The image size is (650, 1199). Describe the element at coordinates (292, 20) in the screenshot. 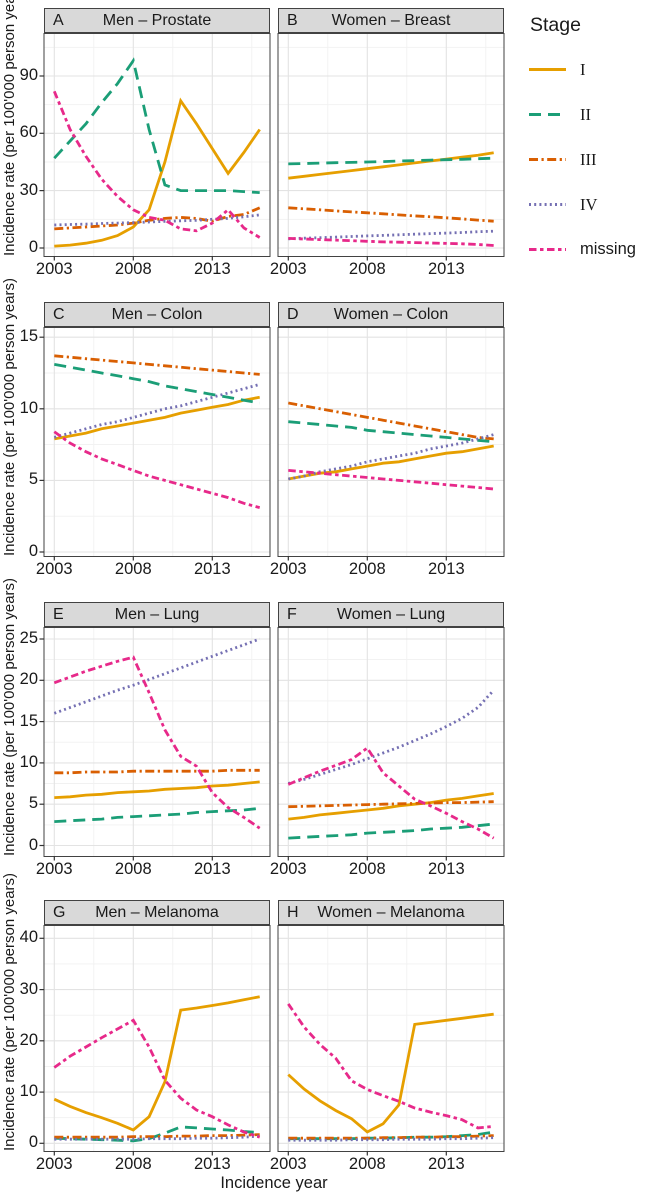

I see `panel-letter: B` at that location.